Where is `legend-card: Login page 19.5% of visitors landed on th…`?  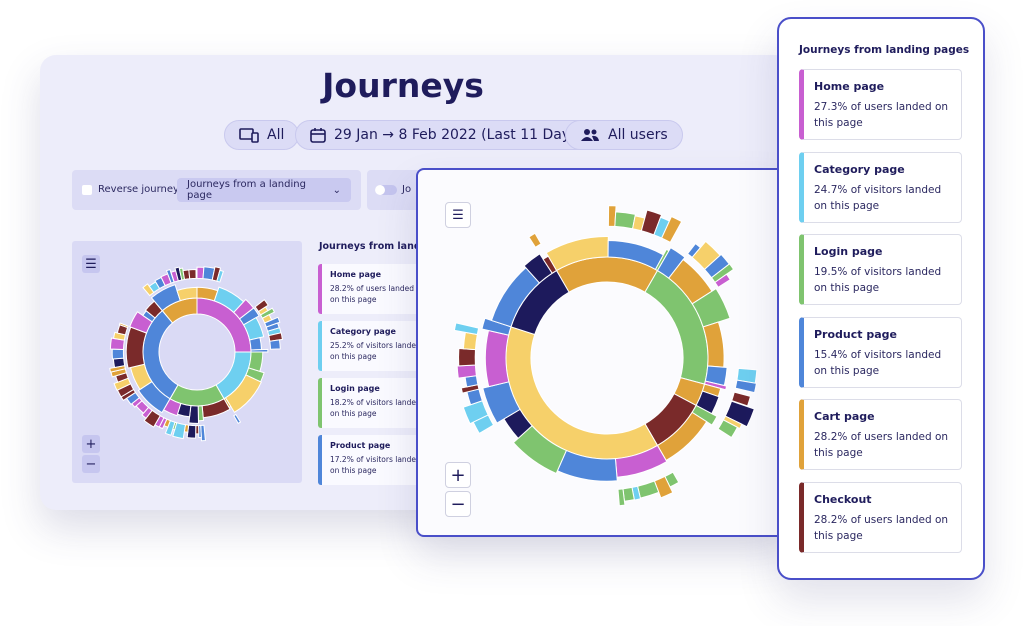
legend-card: Login page 19.5% of visitors landed on th… is located at coordinates (880, 270).